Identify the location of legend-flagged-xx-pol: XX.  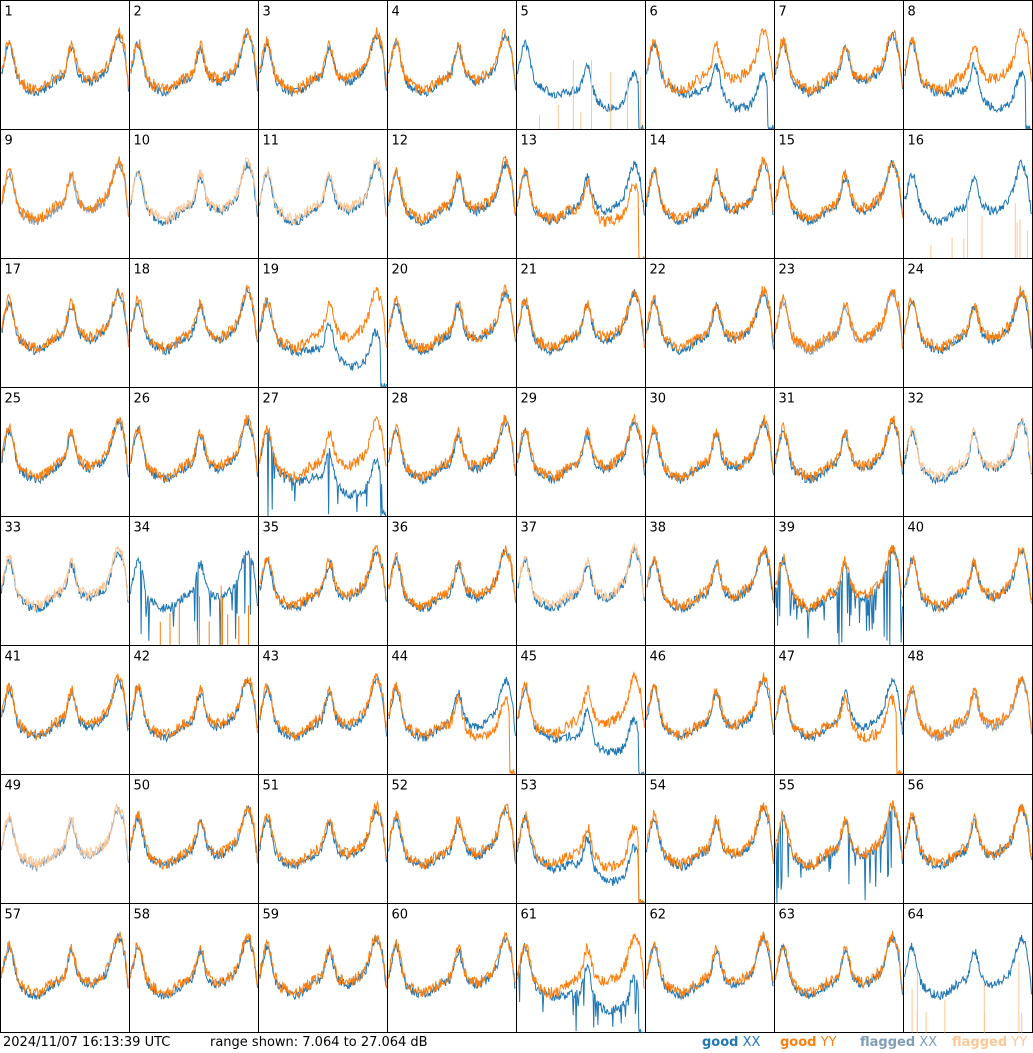
(928, 1042).